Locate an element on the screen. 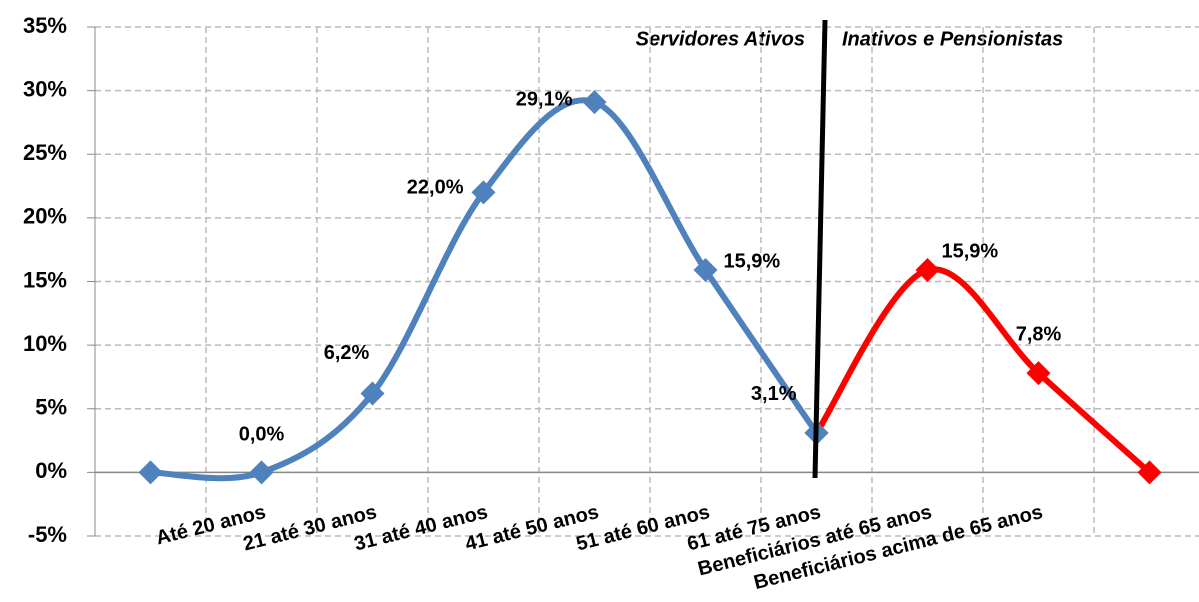 The image size is (1199, 602). annotation: Servidores Ativos is located at coordinates (720, 39).